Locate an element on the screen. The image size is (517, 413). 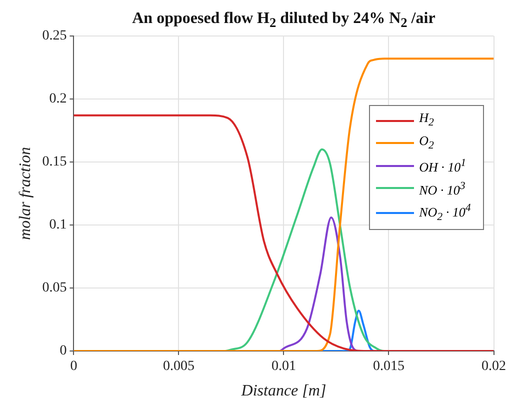
x-axis-title: Distance [m] is located at coordinates (283, 391).